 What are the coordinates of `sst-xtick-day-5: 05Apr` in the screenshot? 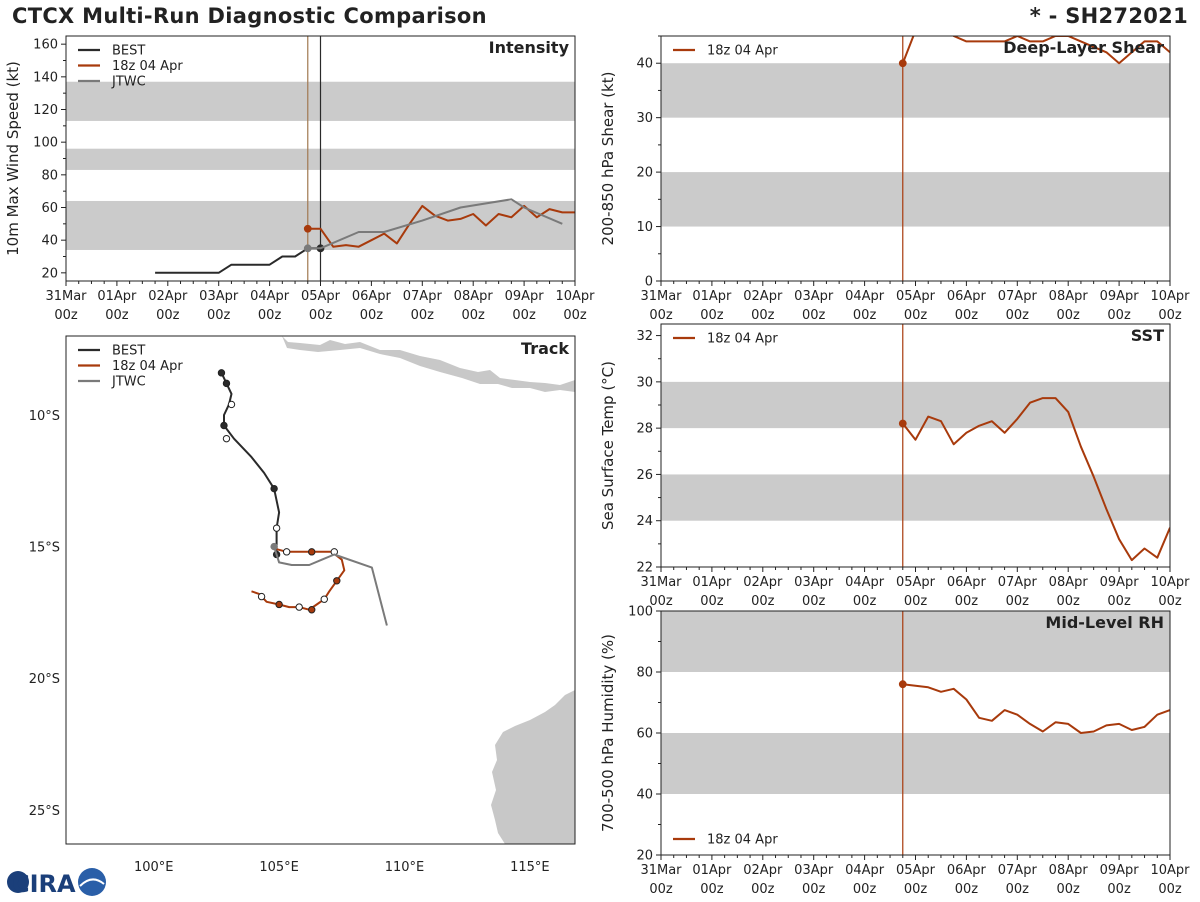 It's located at (916, 582).